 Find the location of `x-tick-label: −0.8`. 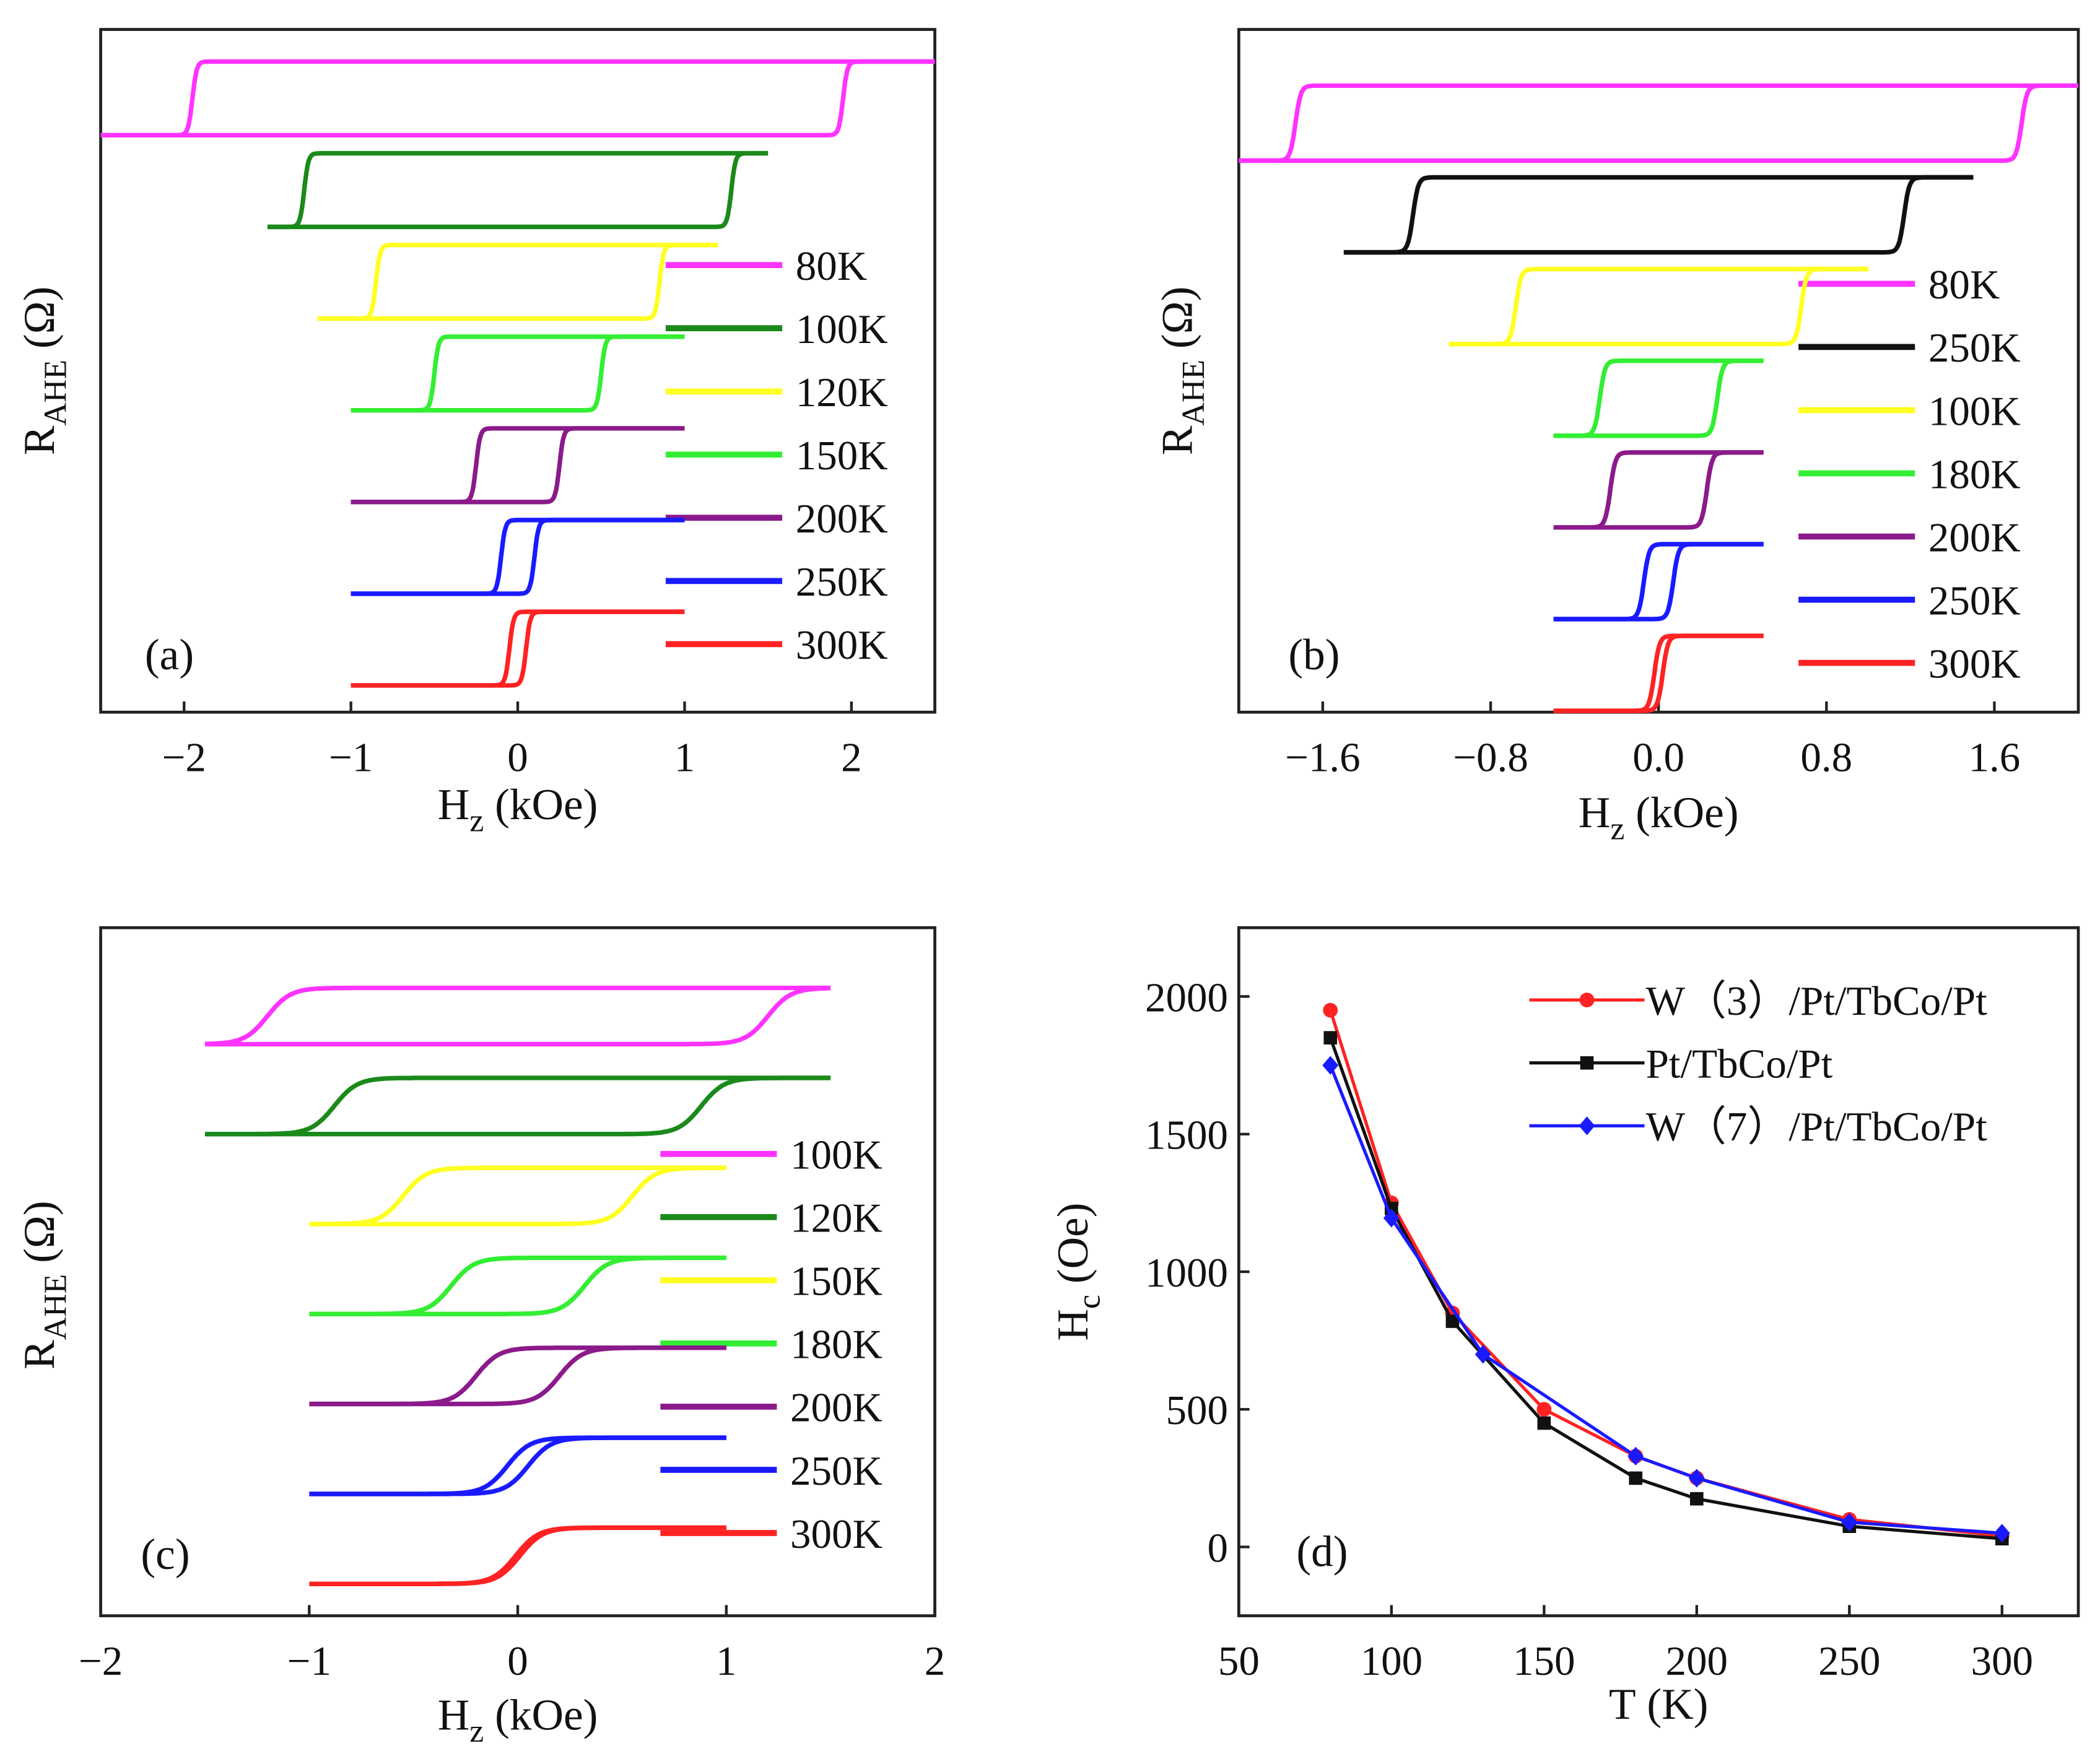

x-tick-label: −0.8 is located at coordinates (1491, 757).